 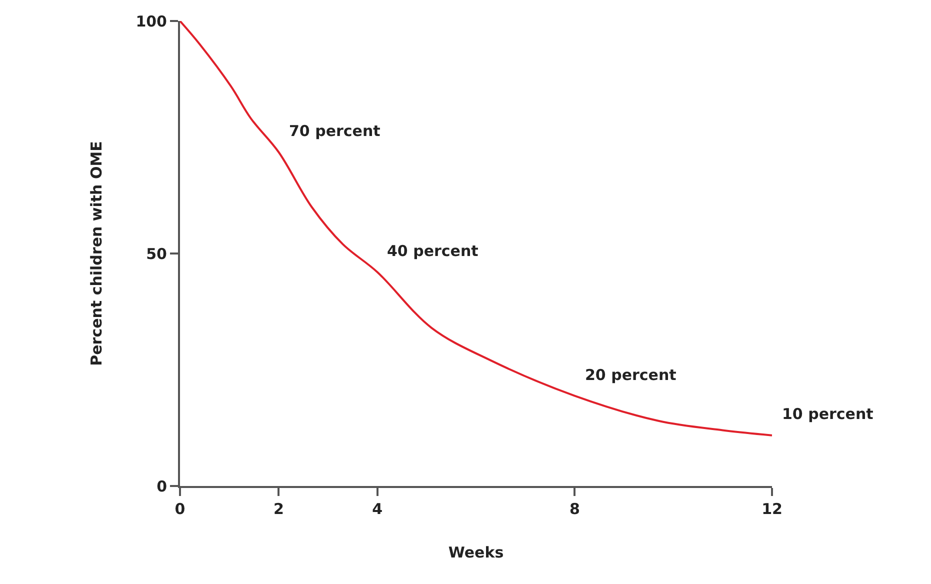 I want to click on x-tick-label: 12, so click(x=772, y=509).